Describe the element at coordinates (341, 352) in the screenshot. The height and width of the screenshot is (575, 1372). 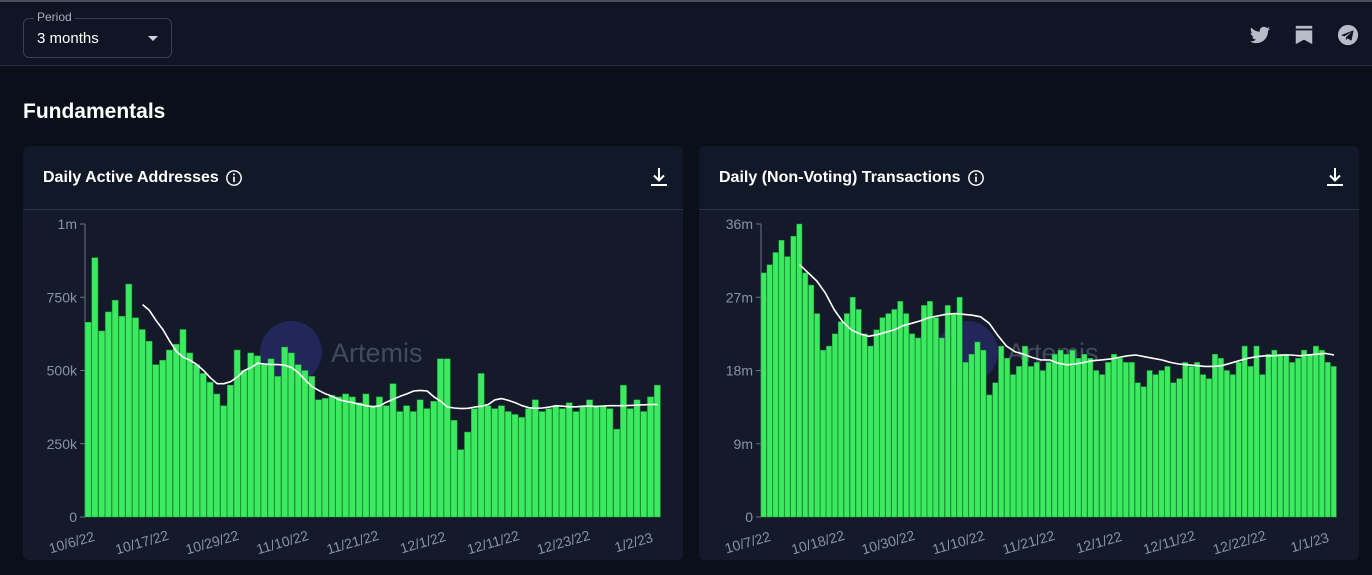
I see `artemis-watermark: Artemis` at that location.